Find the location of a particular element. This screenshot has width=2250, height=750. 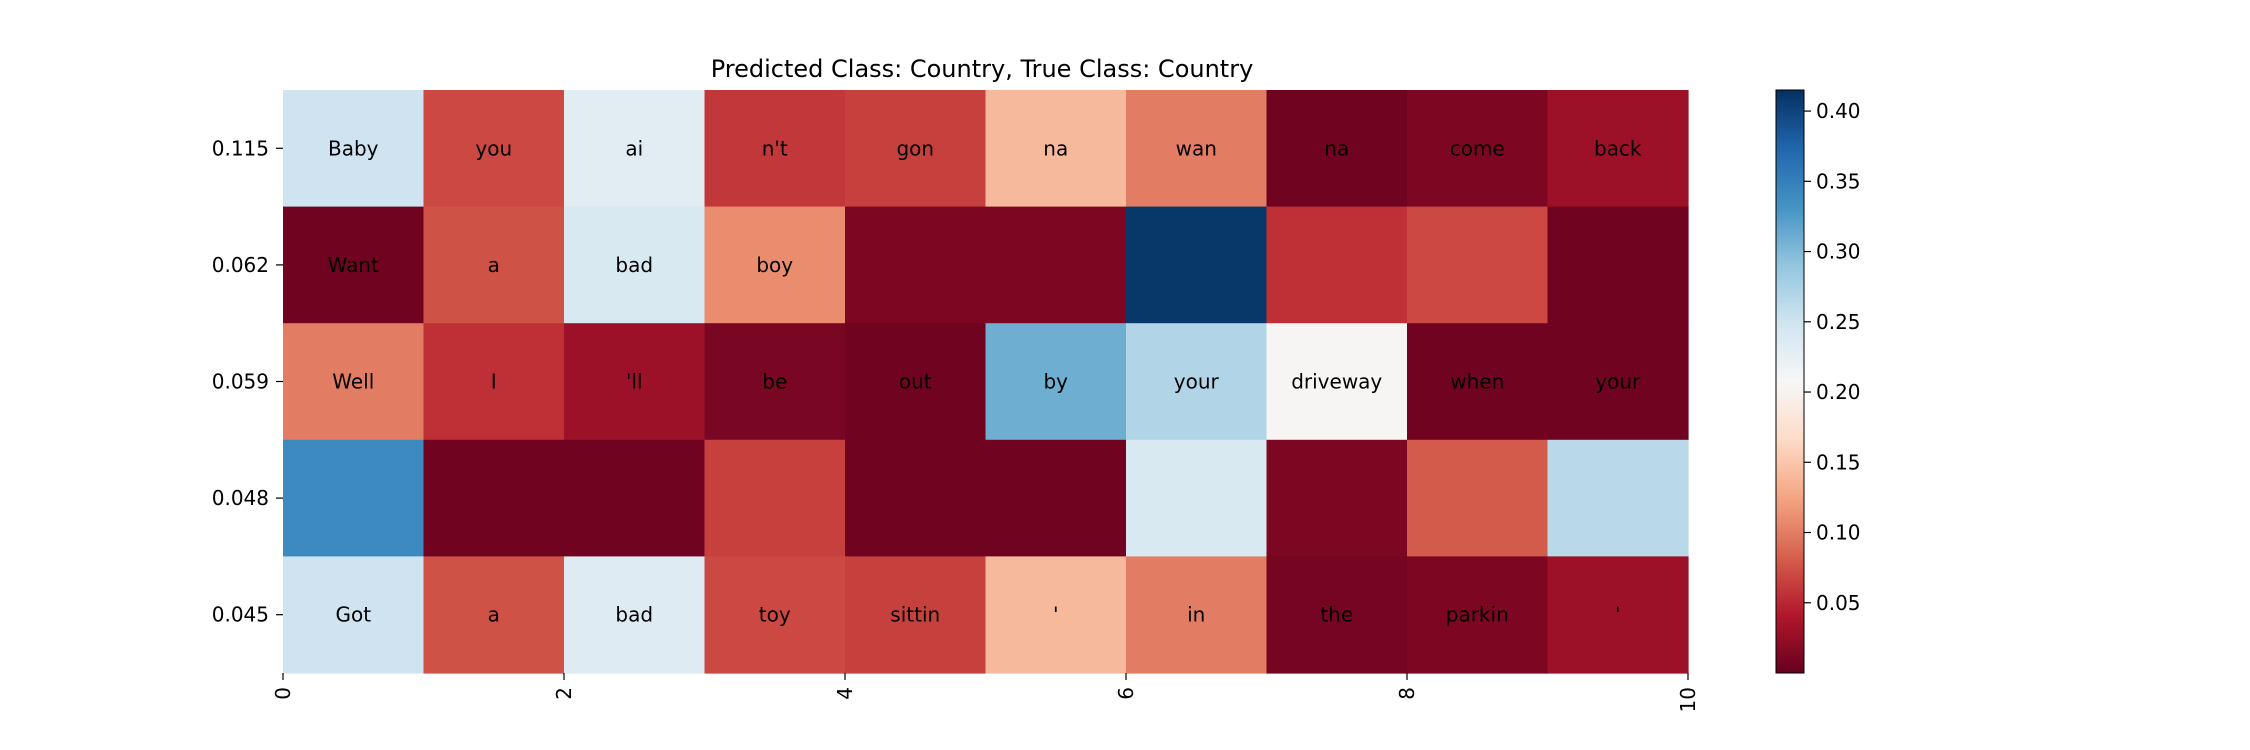

colorbar-tick-label: 0.30 is located at coordinates (1838, 252).